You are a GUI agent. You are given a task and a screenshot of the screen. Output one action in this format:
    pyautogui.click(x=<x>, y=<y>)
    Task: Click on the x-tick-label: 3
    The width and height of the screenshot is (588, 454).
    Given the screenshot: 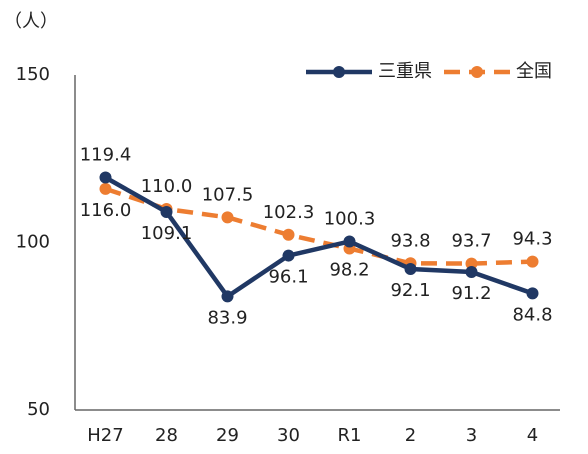 What is the action you would take?
    pyautogui.click(x=471, y=435)
    